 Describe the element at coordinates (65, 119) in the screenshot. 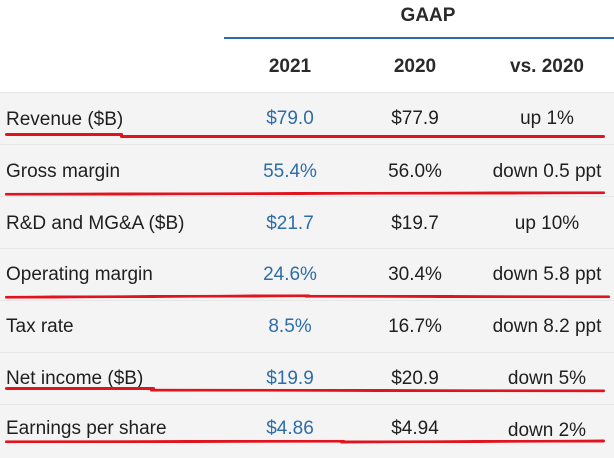

I see `row-label: Revenue ($B)` at that location.